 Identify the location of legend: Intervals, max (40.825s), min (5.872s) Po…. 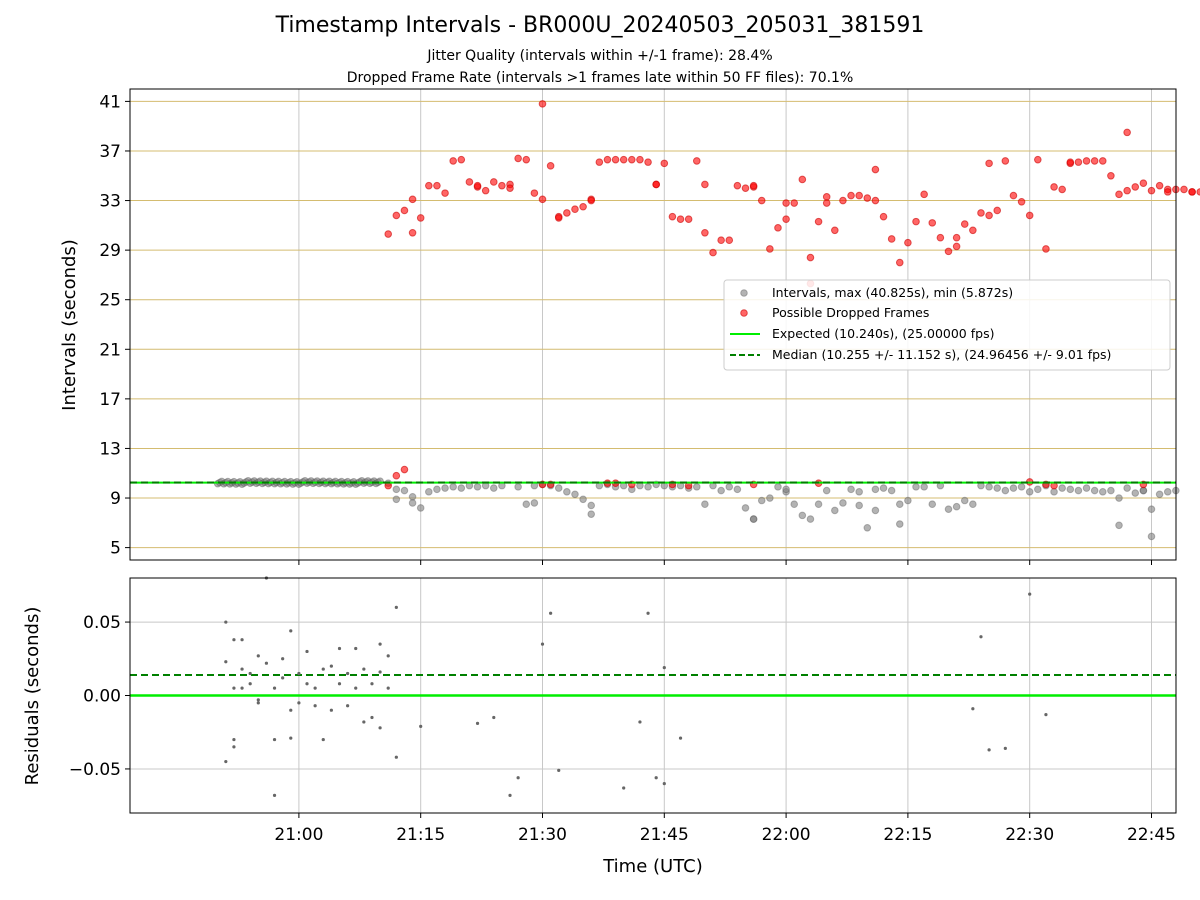
(947, 325).